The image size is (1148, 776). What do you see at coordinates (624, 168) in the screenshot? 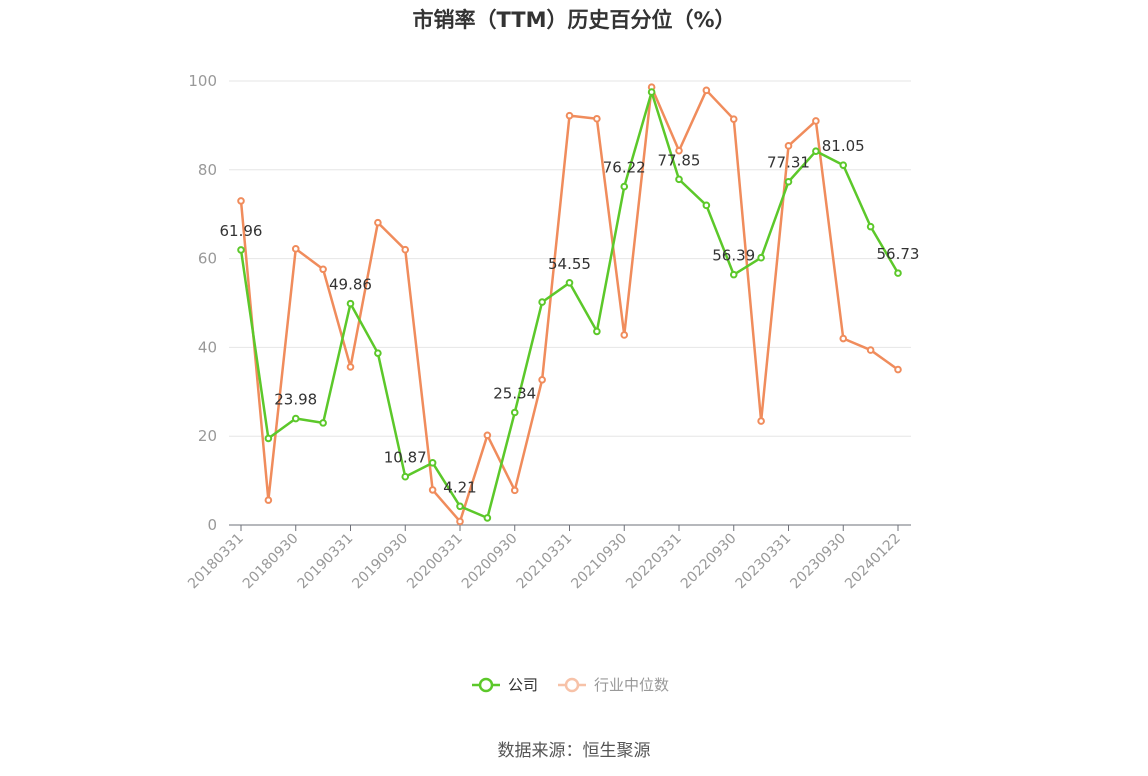
I see `data-label: 76.22` at bounding box center [624, 168].